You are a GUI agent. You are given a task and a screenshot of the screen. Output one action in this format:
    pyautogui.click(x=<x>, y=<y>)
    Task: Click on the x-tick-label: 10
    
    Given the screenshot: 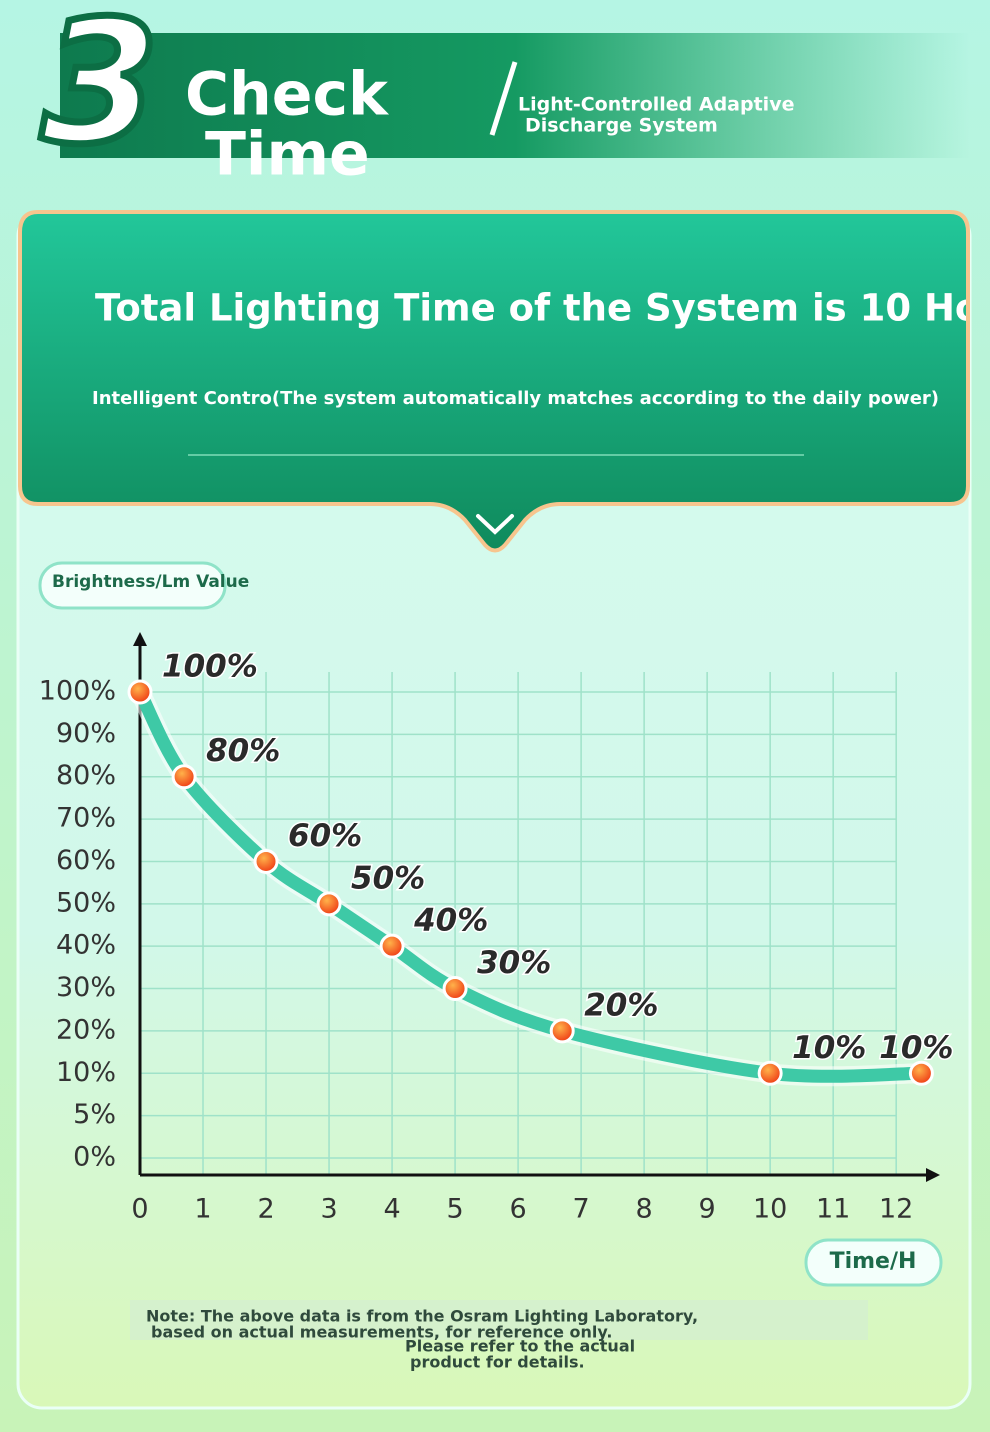 What is the action you would take?
    pyautogui.click(x=770, y=1209)
    